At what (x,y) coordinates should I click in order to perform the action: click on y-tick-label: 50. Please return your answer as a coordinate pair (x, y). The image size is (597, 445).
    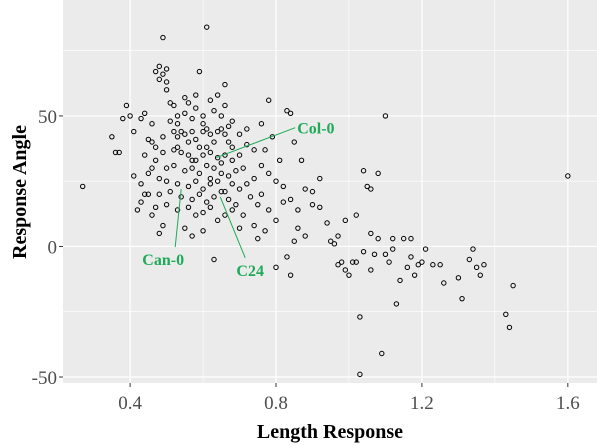
    Looking at the image, I should click on (47, 117).